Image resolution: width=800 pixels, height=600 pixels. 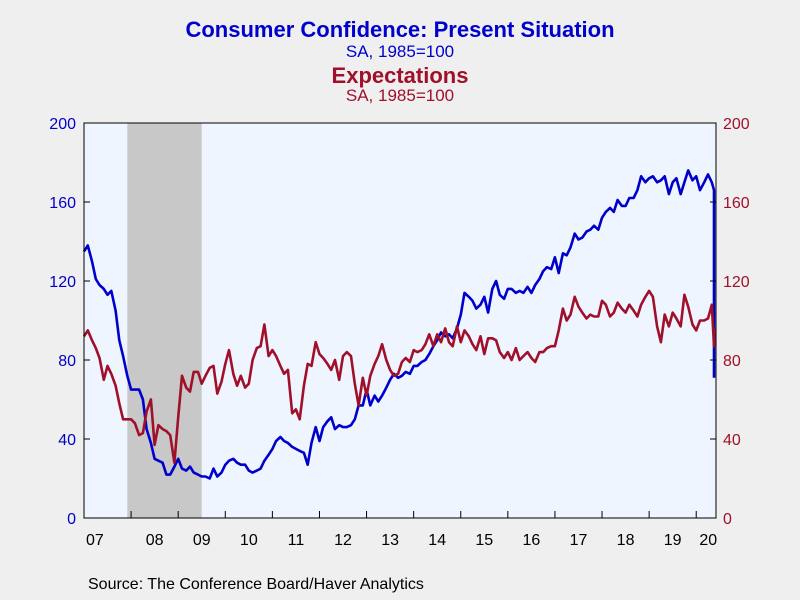 What do you see at coordinates (736, 124) in the screenshot?
I see `y-tick-label-right: 200` at bounding box center [736, 124].